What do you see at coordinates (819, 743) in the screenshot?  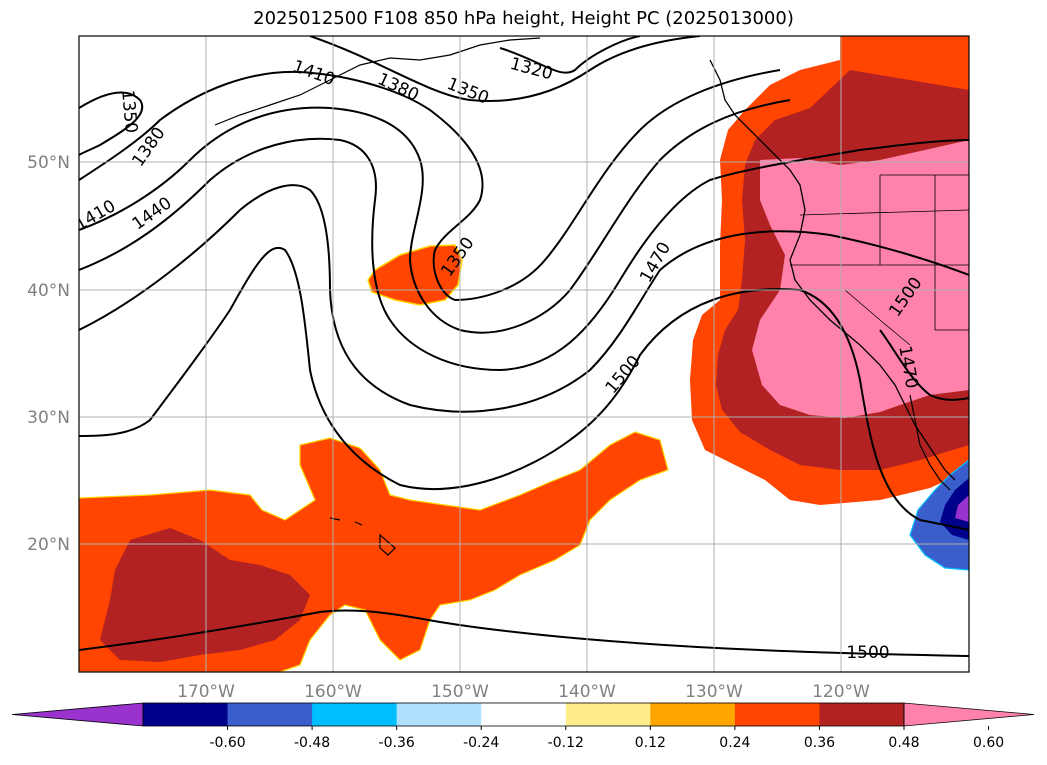 I see `colorbar-tick-label: 0.36` at bounding box center [819, 743].